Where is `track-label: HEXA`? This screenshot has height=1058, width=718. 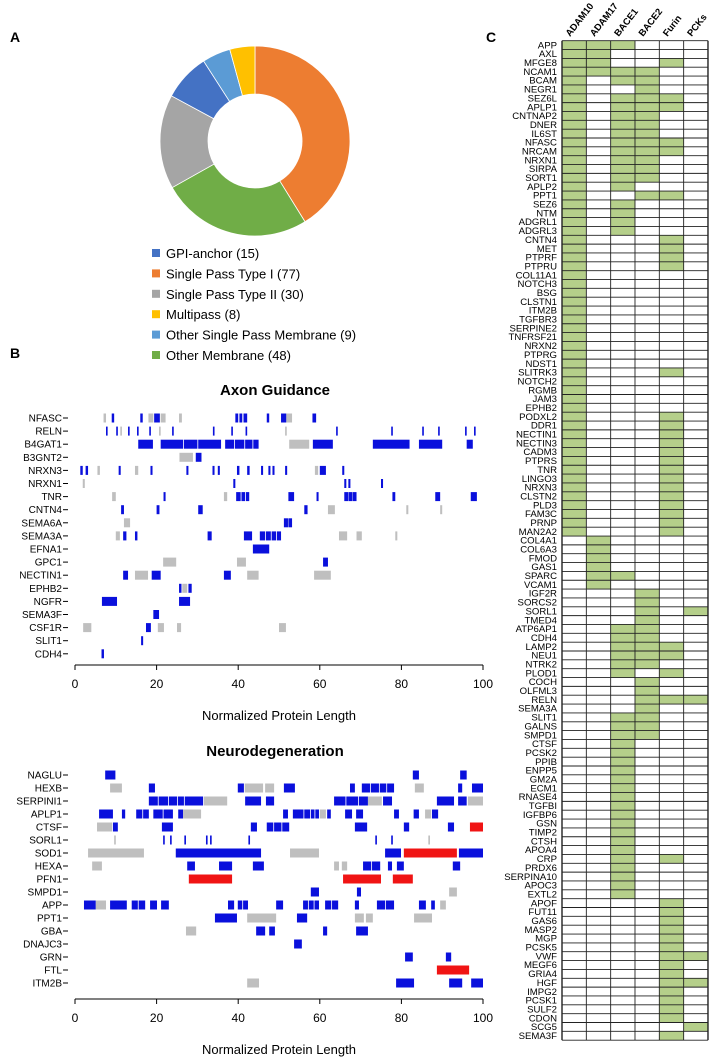 track-label: HEXA is located at coordinates (49, 867).